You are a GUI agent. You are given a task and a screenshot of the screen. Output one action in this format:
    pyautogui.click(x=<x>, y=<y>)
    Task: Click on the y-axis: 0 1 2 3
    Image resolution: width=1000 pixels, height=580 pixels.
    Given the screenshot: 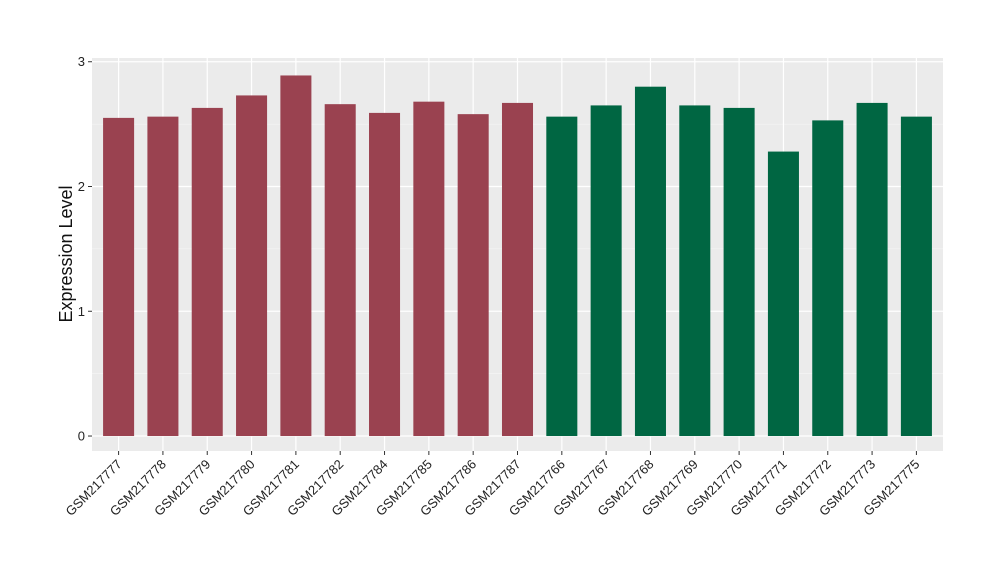 What is the action you would take?
    pyautogui.click(x=85, y=249)
    